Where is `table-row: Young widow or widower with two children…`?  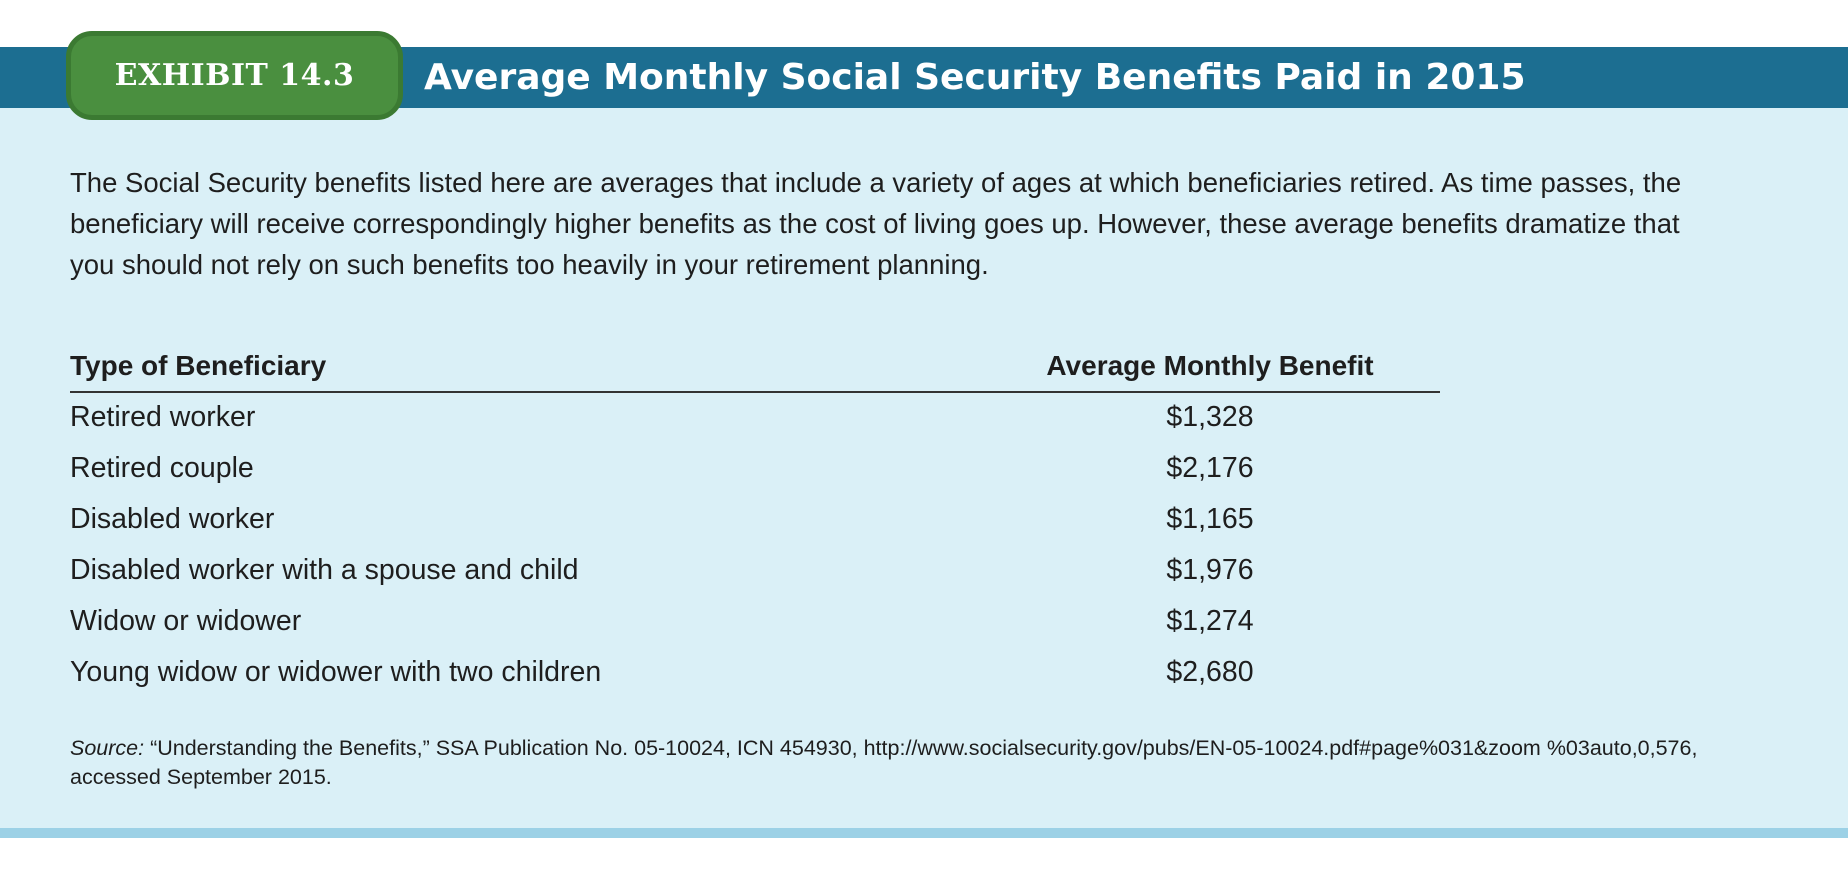 table-row: Young widow or widower with two children… is located at coordinates (755, 673).